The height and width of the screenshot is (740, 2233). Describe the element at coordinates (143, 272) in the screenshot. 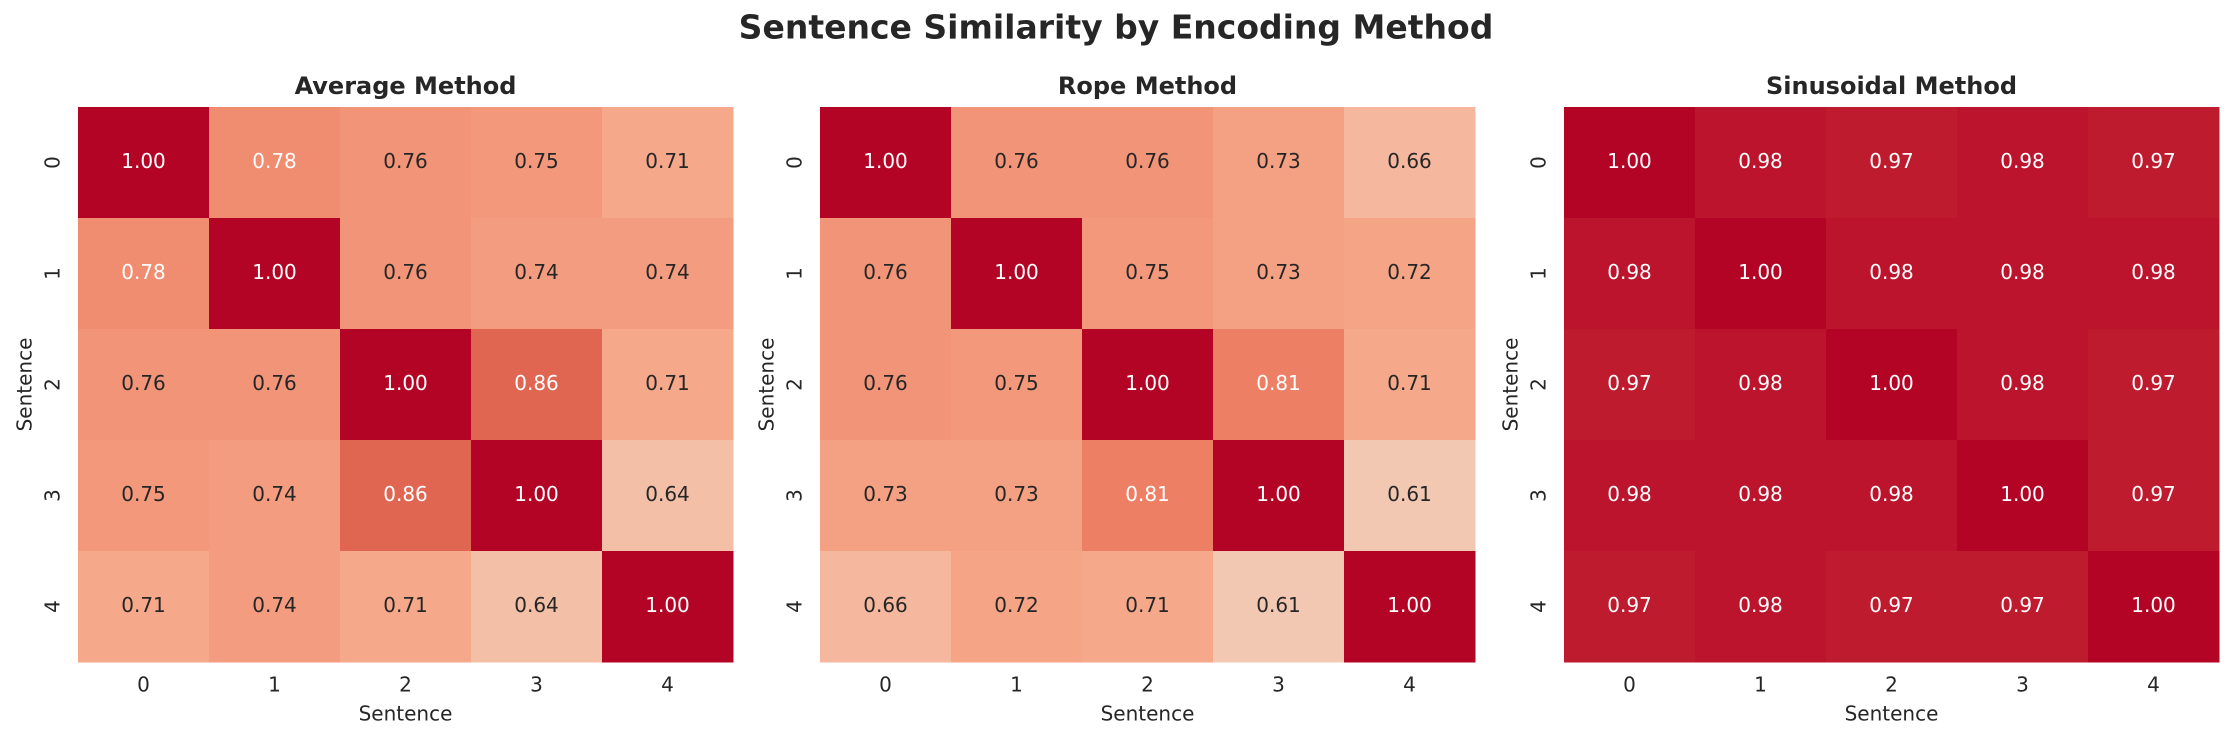

I see `cell-label: 0.78` at that location.